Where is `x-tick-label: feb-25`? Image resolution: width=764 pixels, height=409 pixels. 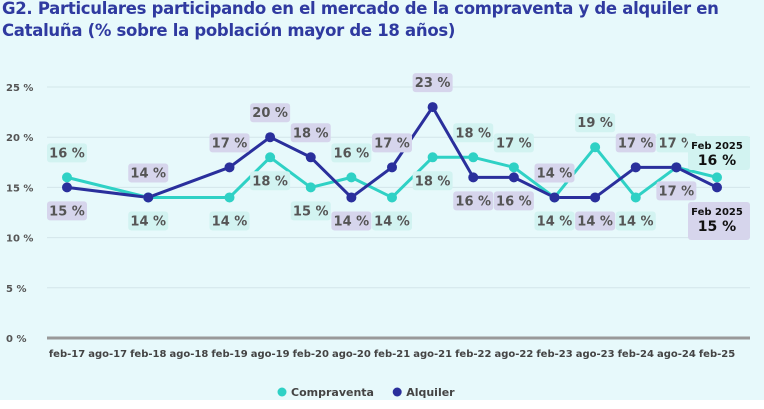 x-tick-label: feb-25 is located at coordinates (717, 354).